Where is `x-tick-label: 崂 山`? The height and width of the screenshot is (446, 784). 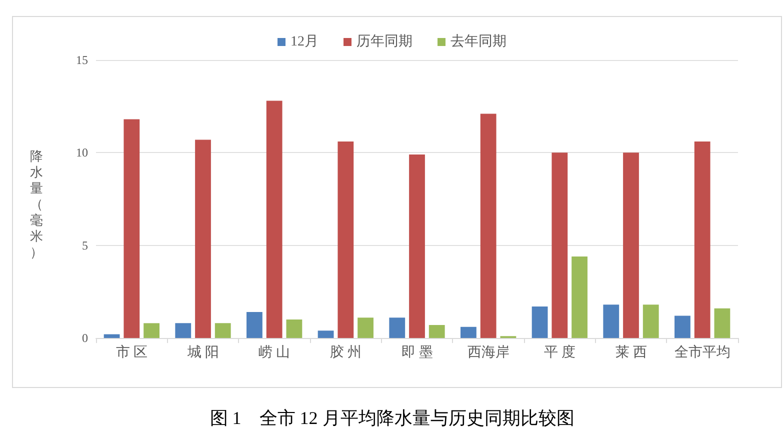
x-tick-label: 崂 山 is located at coordinates (274, 352).